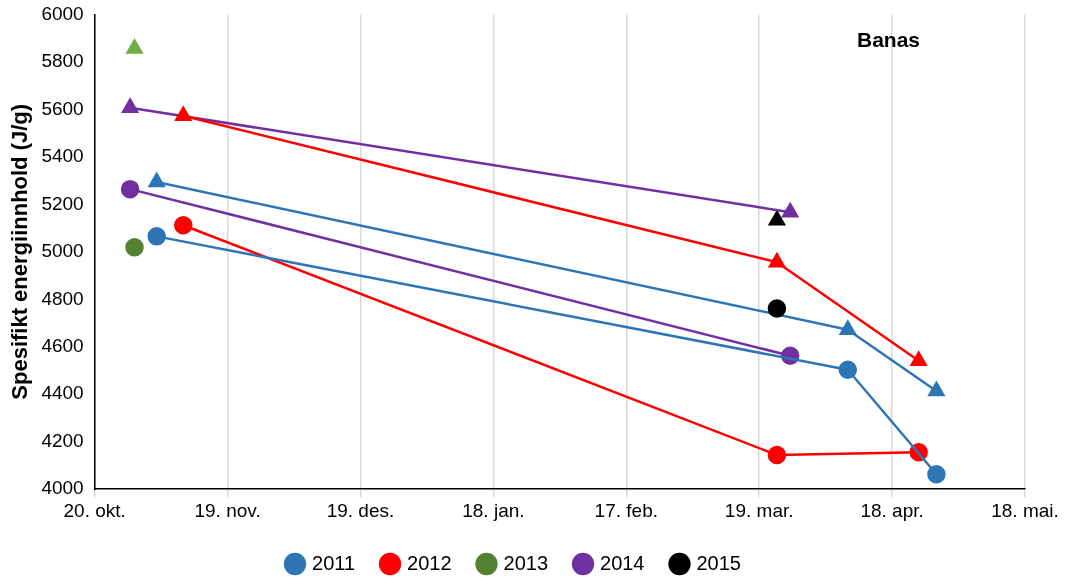  Describe the element at coordinates (892, 510) in the screenshot. I see `x-tick-label: 18. apr.` at that location.